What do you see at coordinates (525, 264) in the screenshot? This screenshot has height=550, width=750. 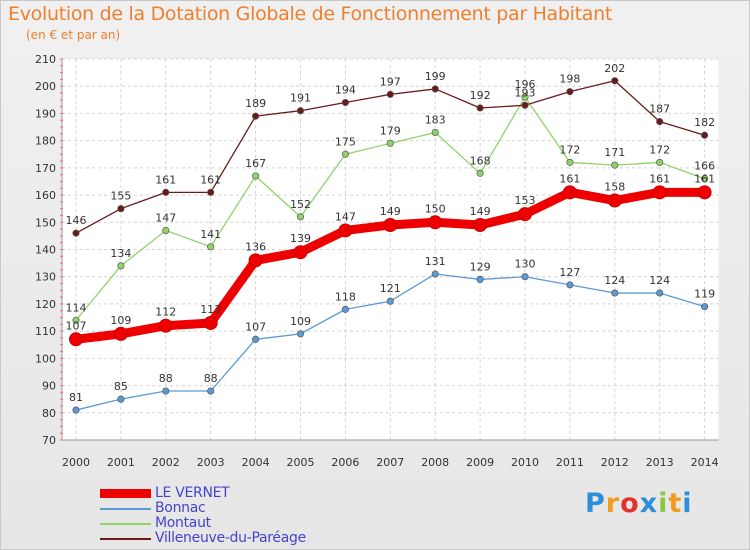 I see `data-label-bonnac: 130` at bounding box center [525, 264].